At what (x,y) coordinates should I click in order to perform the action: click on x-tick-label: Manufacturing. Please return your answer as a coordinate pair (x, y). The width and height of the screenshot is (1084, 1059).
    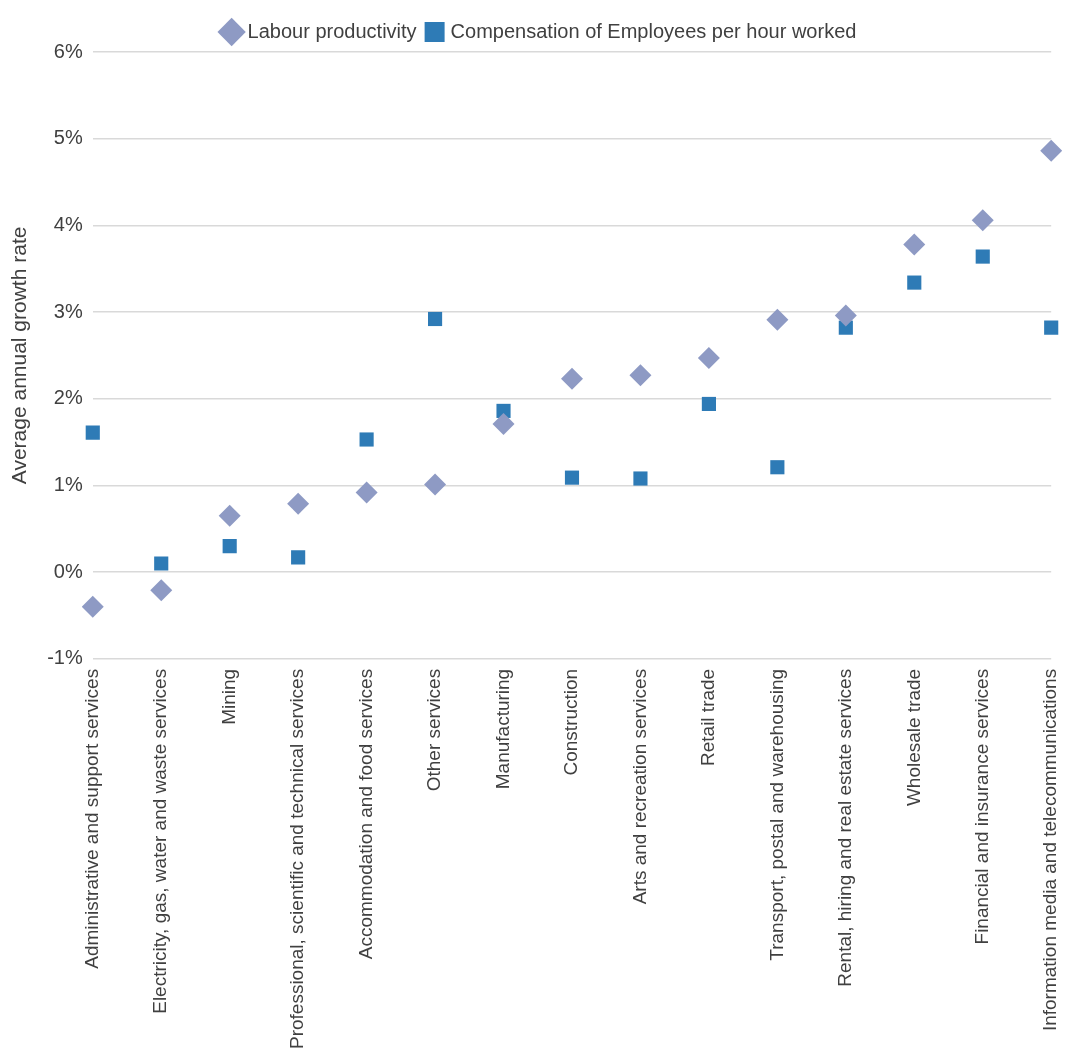
    Looking at the image, I should click on (502, 729).